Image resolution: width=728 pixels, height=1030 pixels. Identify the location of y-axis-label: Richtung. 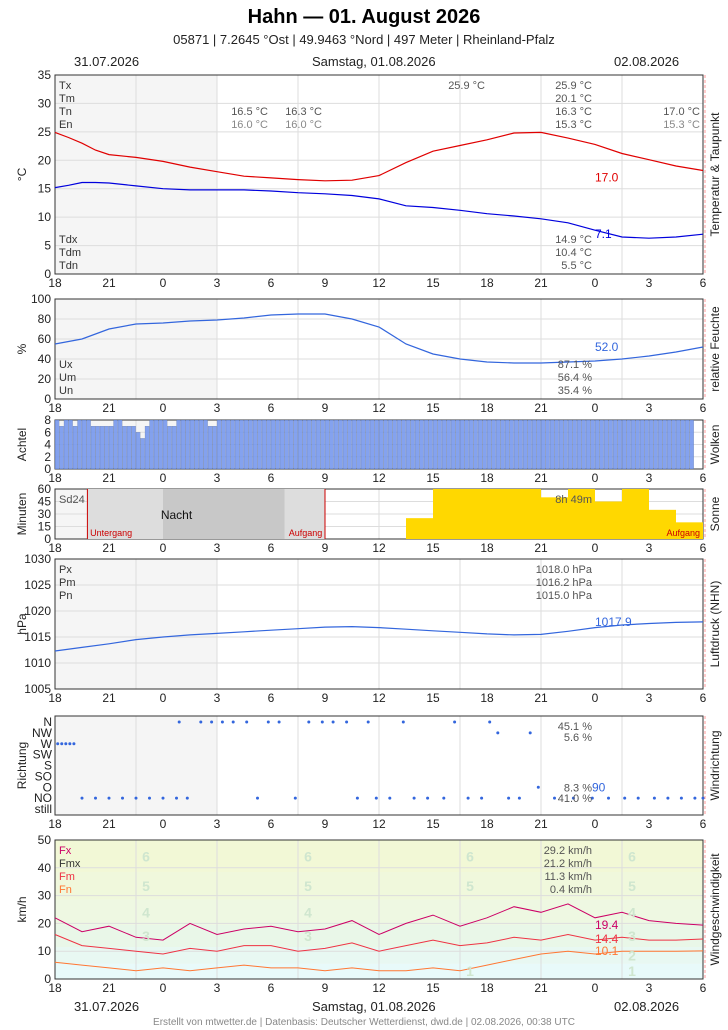
(22, 765).